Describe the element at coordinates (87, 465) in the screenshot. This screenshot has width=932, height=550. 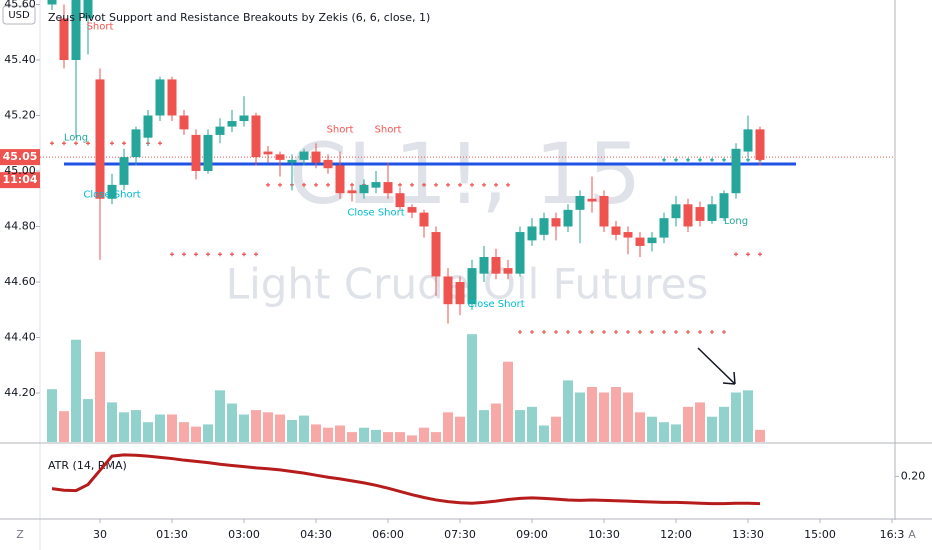
I see `atr-title: ATR (14, RMA)` at that location.